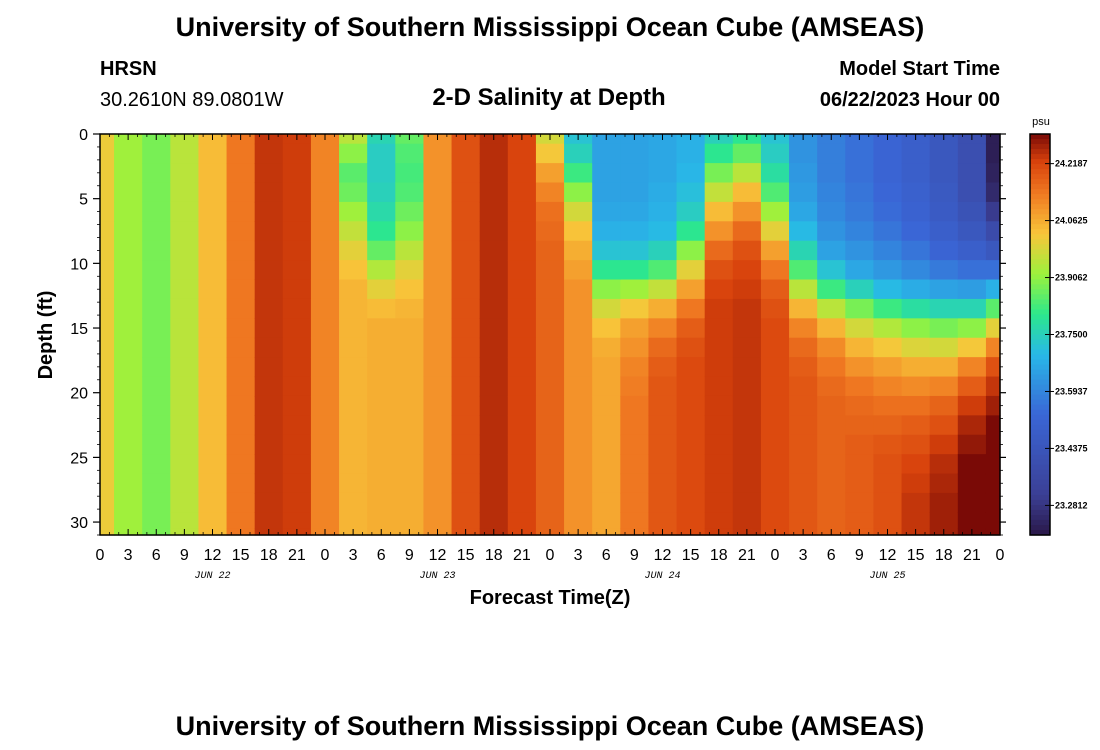 This screenshot has height=750, width=1100. I want to click on y-tick-label: 15, so click(79, 329).